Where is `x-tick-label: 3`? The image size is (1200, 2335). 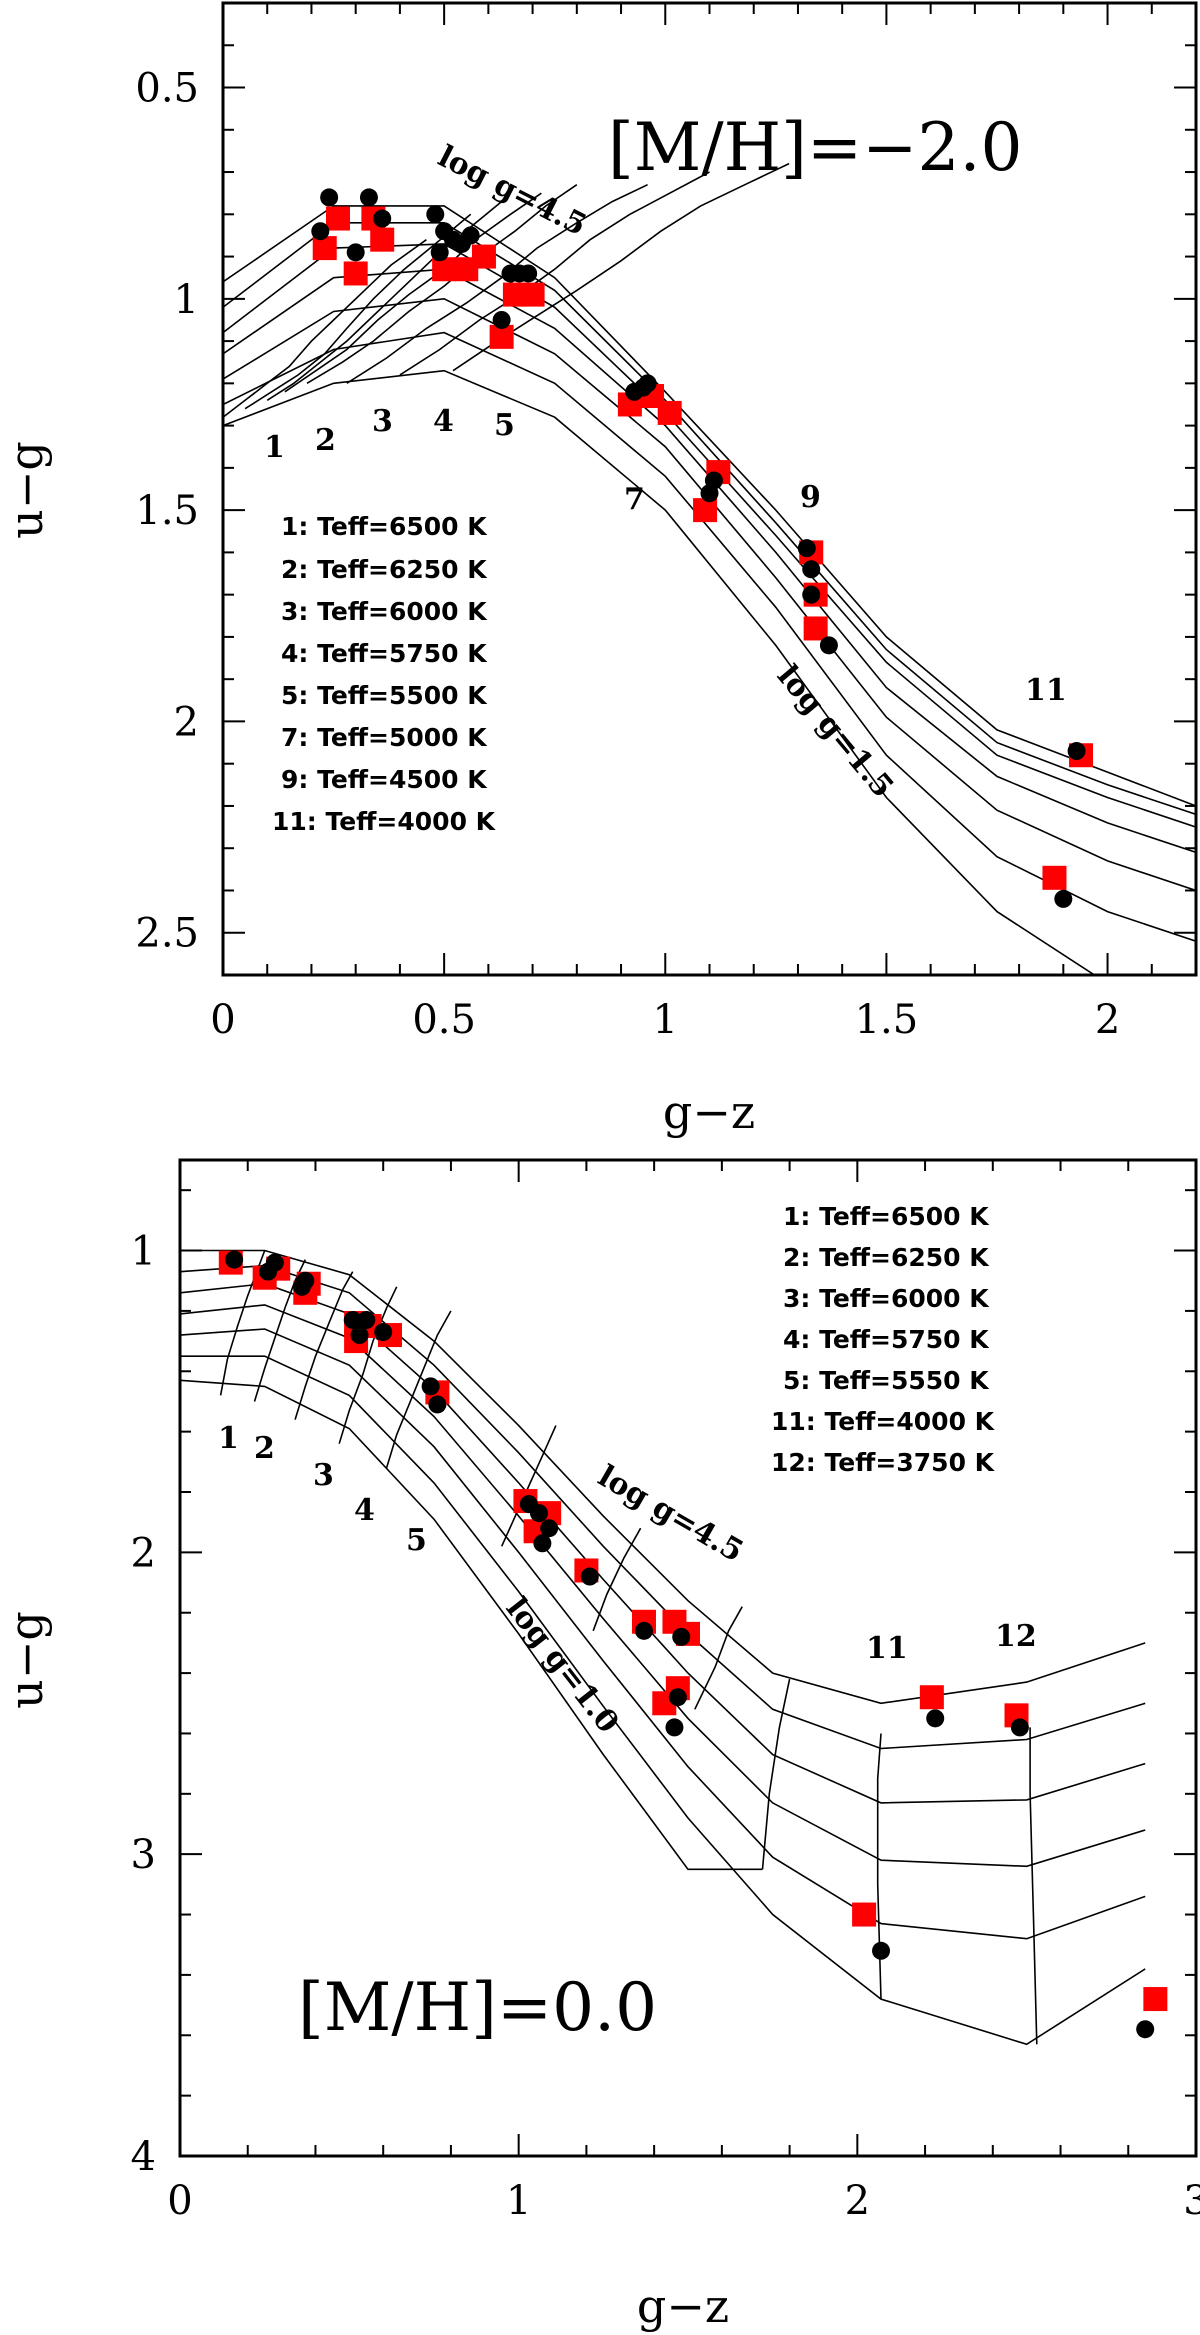
x-tick-label: 3 is located at coordinates (1191, 2201).